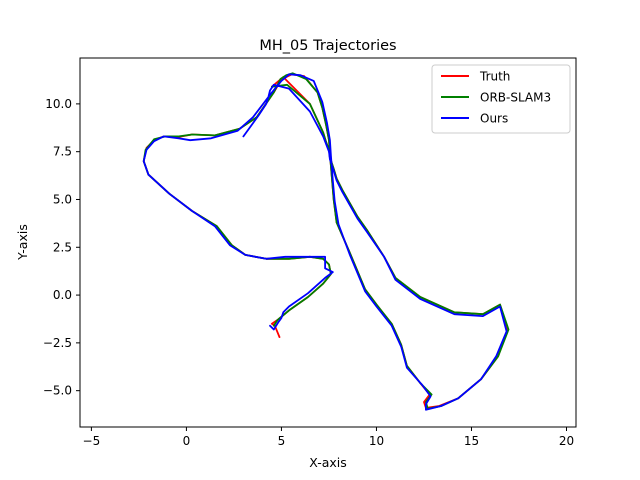 Image resolution: width=640 pixels, height=480 pixels. I want to click on y-tick-label: 2.5, so click(62, 247).